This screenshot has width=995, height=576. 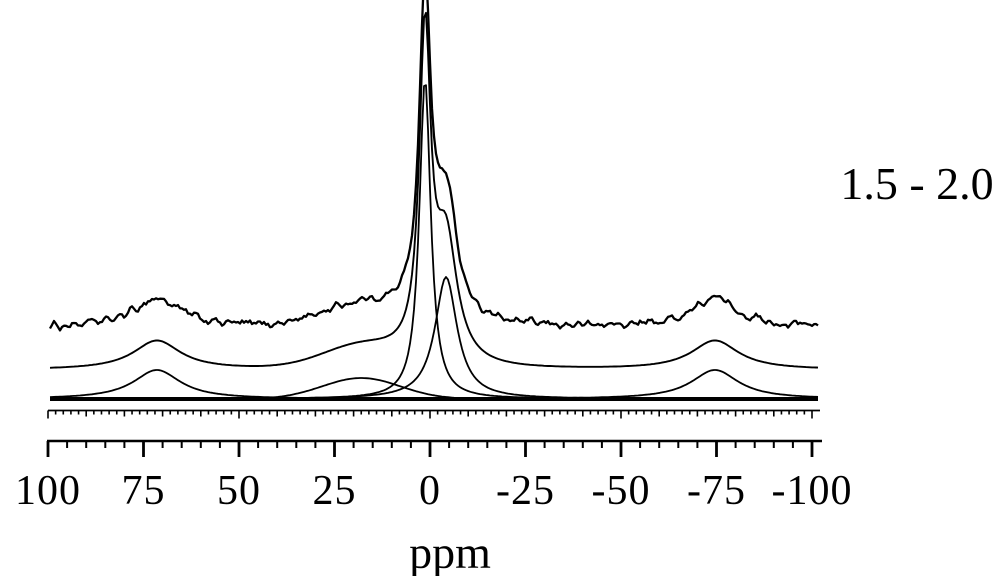 What do you see at coordinates (434, 388) in the screenshot?
I see `broad-component-curve` at bounding box center [434, 388].